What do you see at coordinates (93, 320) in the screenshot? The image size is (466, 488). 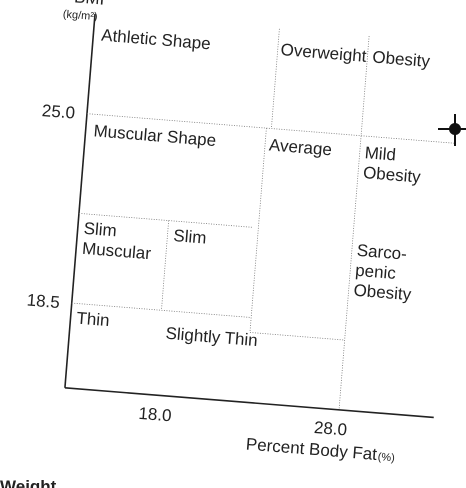 I see `region-label: Thin` at bounding box center [93, 320].